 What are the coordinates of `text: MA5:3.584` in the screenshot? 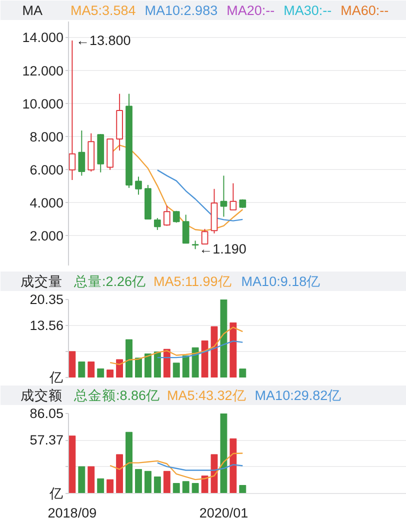 It's located at (103, 10).